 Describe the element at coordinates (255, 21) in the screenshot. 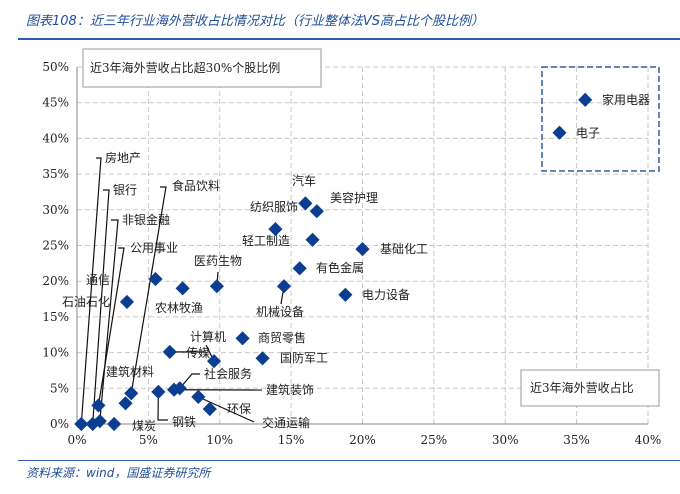

I see `figure-title: 图表108：近三年行业海外营收占比情况对比（行业整体法VS高占比个股比例）` at that location.